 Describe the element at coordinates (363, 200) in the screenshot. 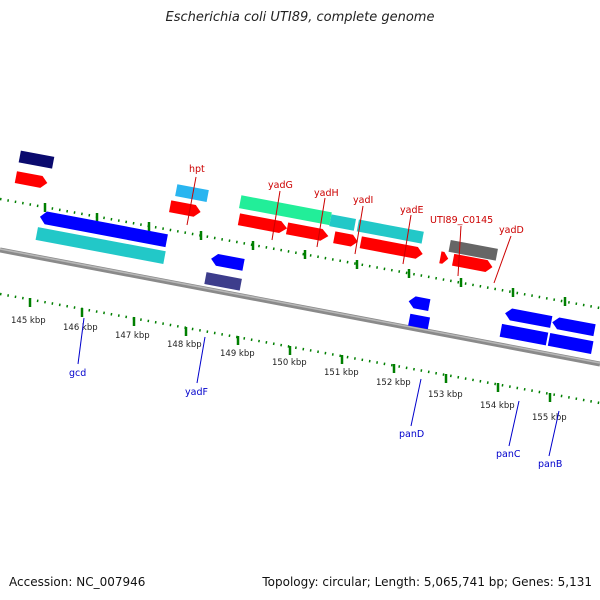

I see `gene-label-yadI: yadI` at that location.